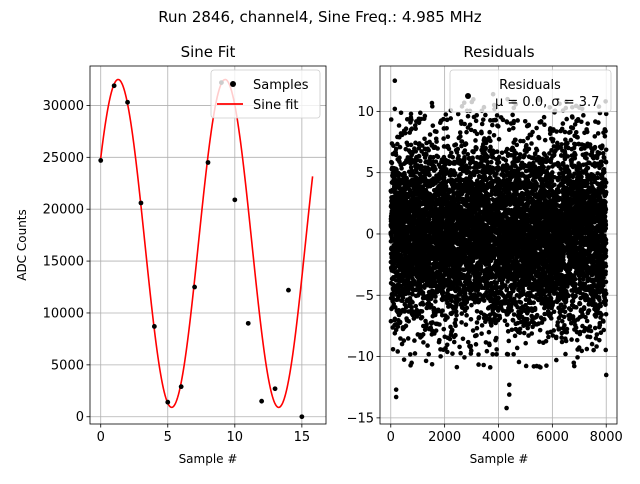 The image size is (640, 484). Describe the element at coordinates (391, 437) in the screenshot. I see `x-tick-label: 0` at that location.